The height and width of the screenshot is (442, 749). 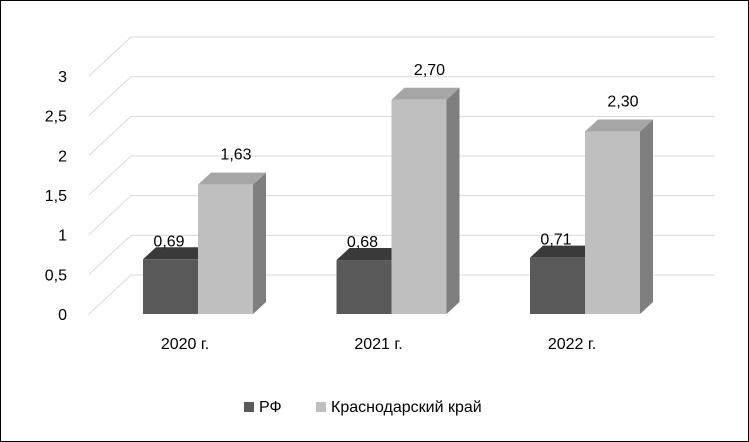 What do you see at coordinates (235, 155) in the screenshot?
I see `data-label: 1,63` at bounding box center [235, 155].